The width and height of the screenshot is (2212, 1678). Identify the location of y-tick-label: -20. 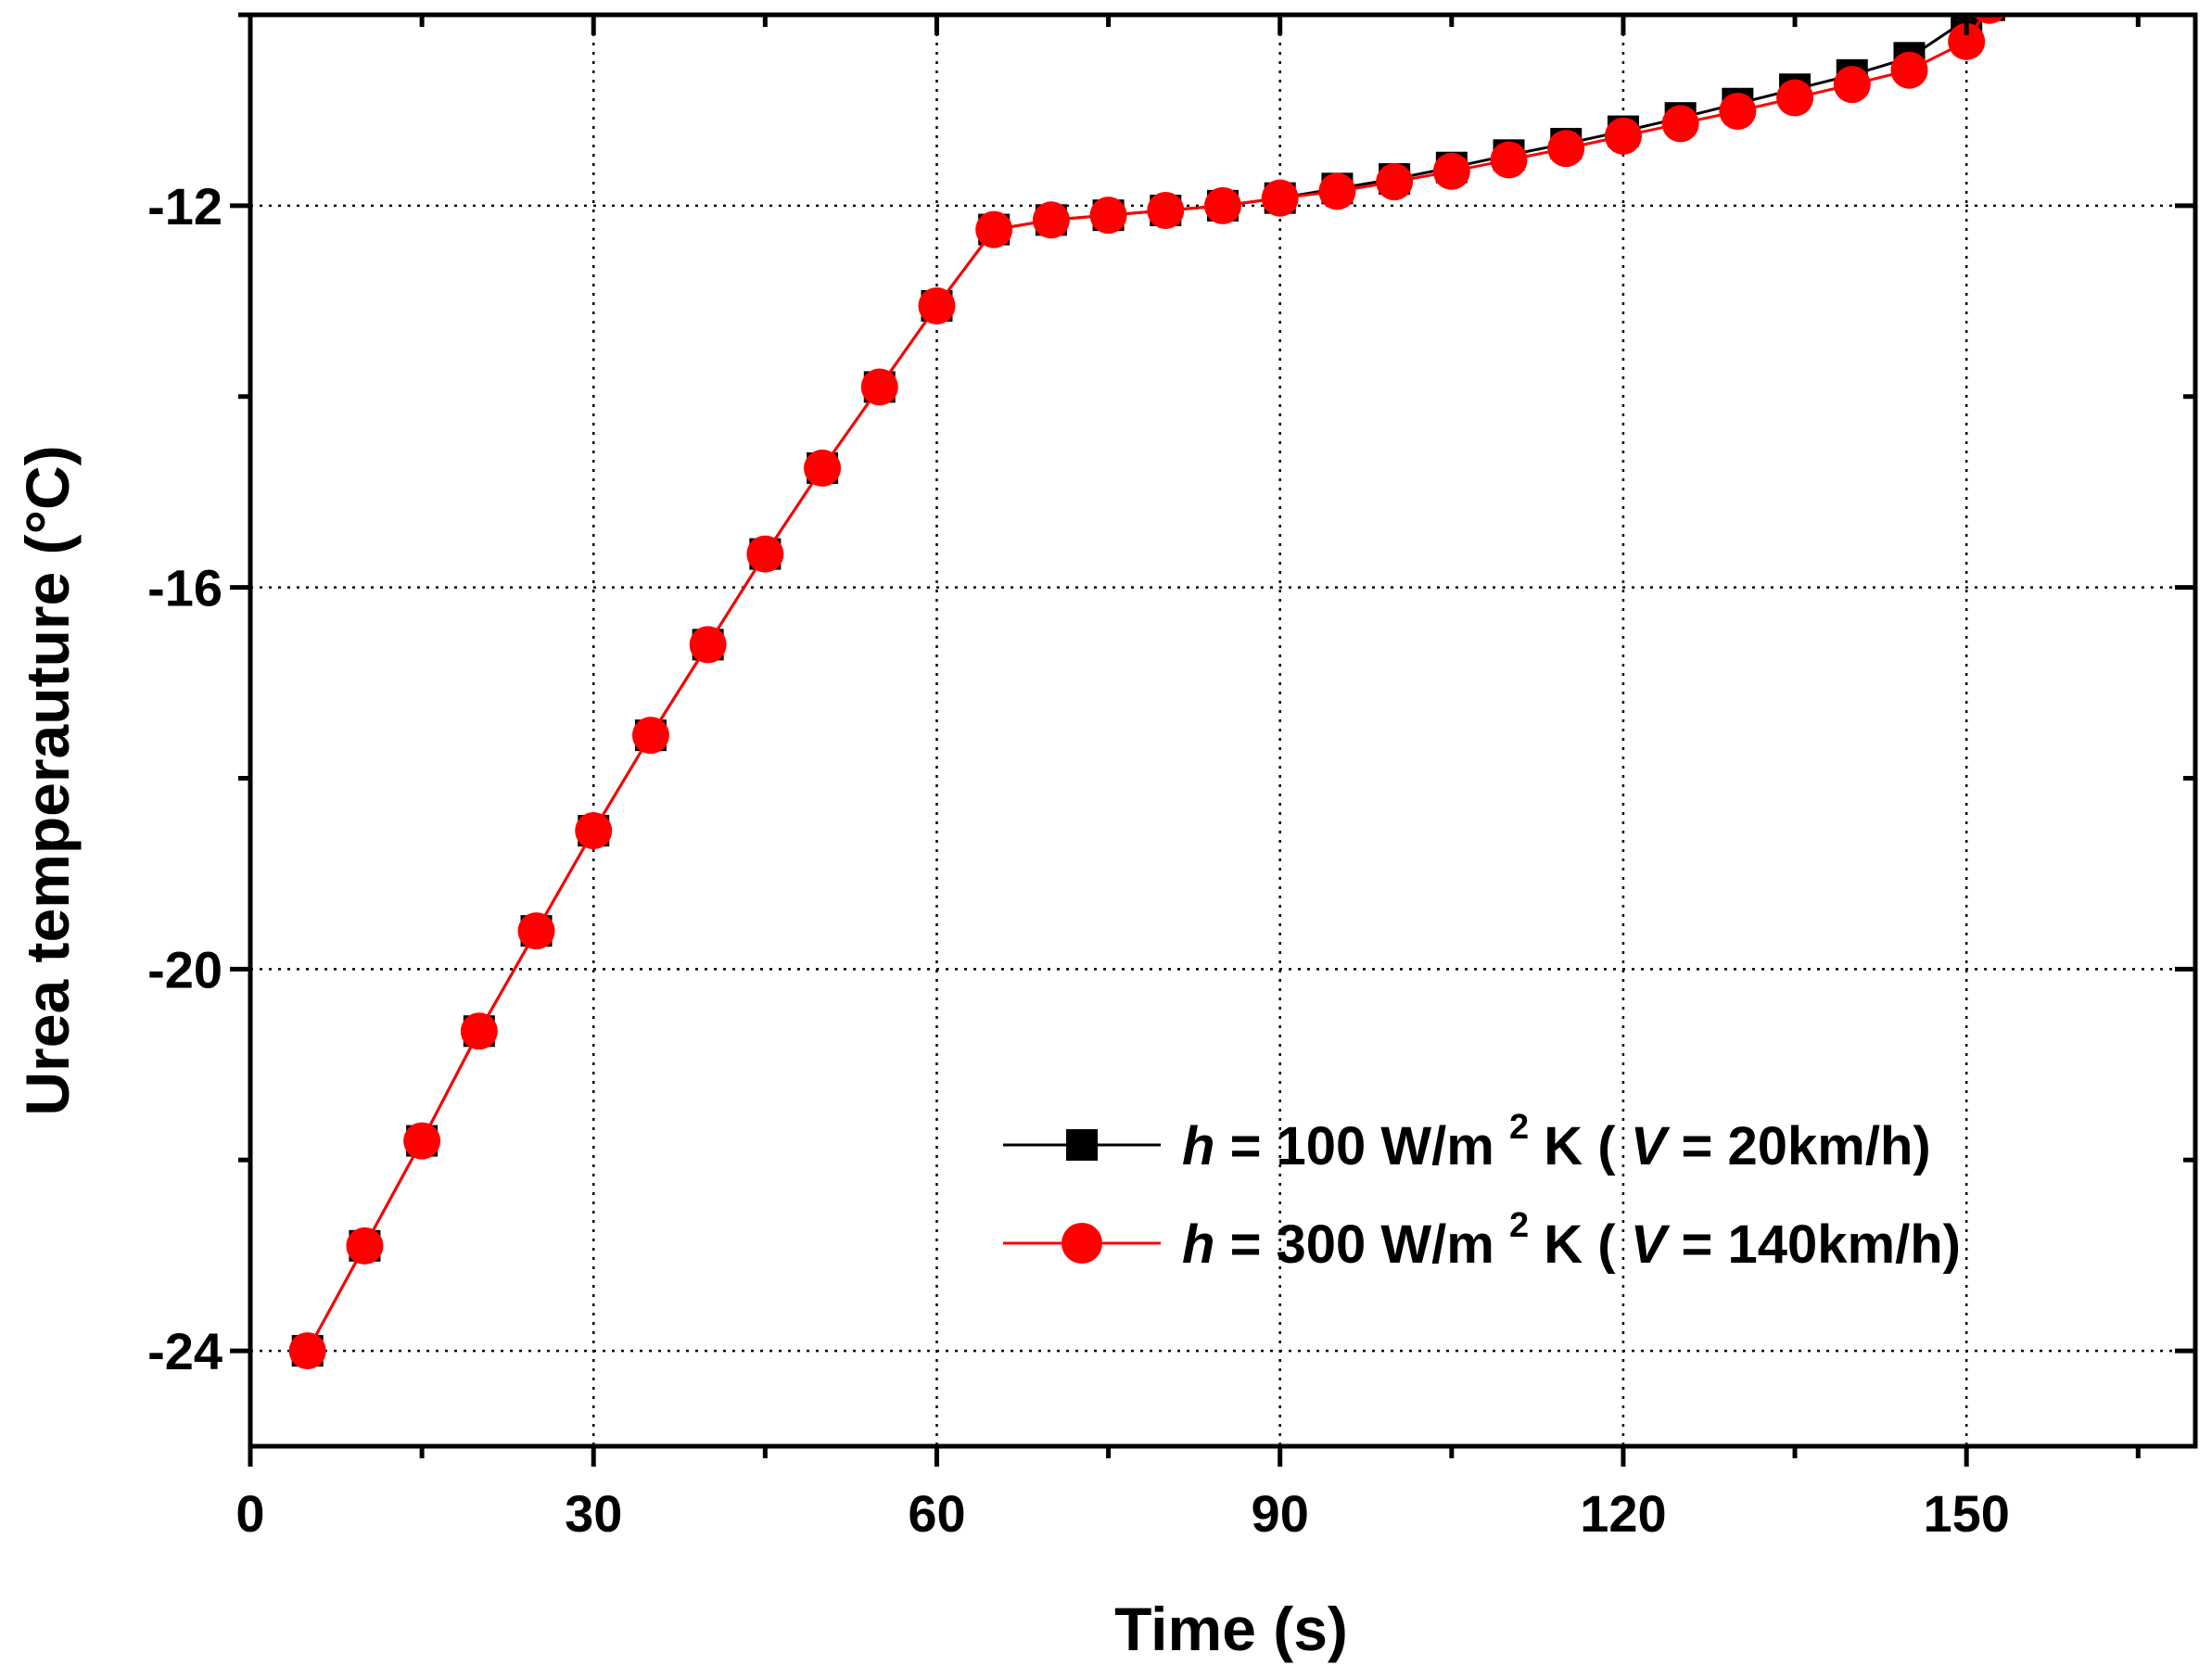
(184, 969).